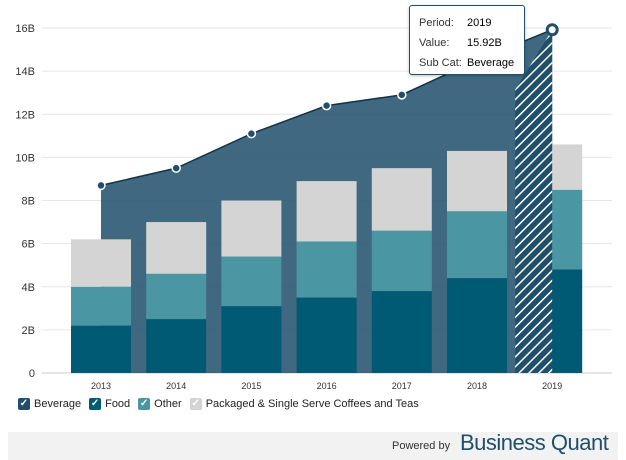 This screenshot has width=626, height=460. Describe the element at coordinates (326, 335) in the screenshot. I see `bar-food-2016` at that location.